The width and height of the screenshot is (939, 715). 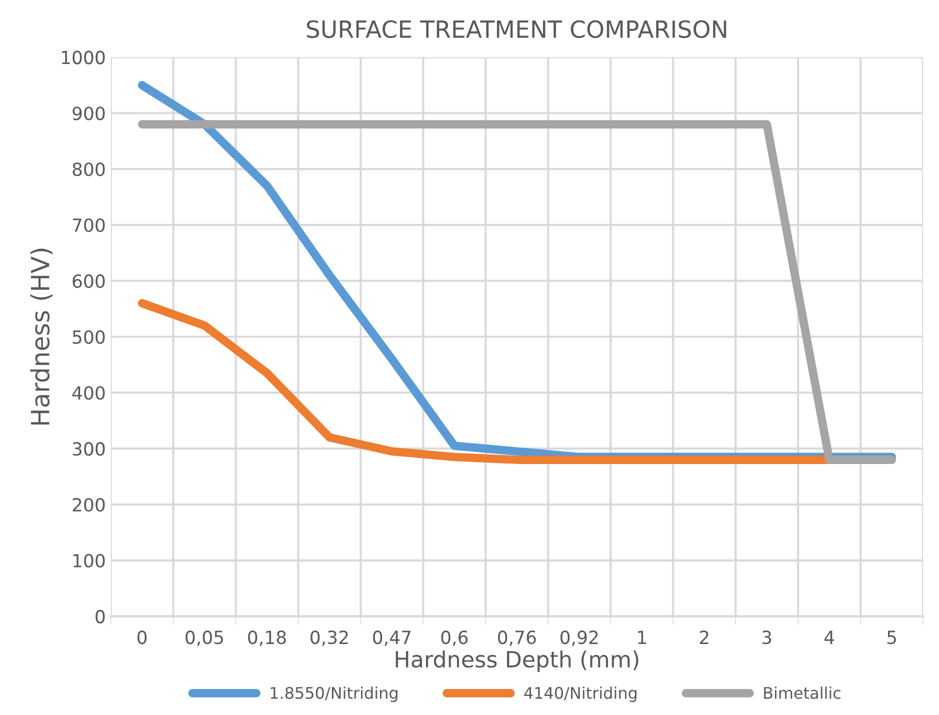 I want to click on legend-label: 4140/Nitriding, so click(x=580, y=694).